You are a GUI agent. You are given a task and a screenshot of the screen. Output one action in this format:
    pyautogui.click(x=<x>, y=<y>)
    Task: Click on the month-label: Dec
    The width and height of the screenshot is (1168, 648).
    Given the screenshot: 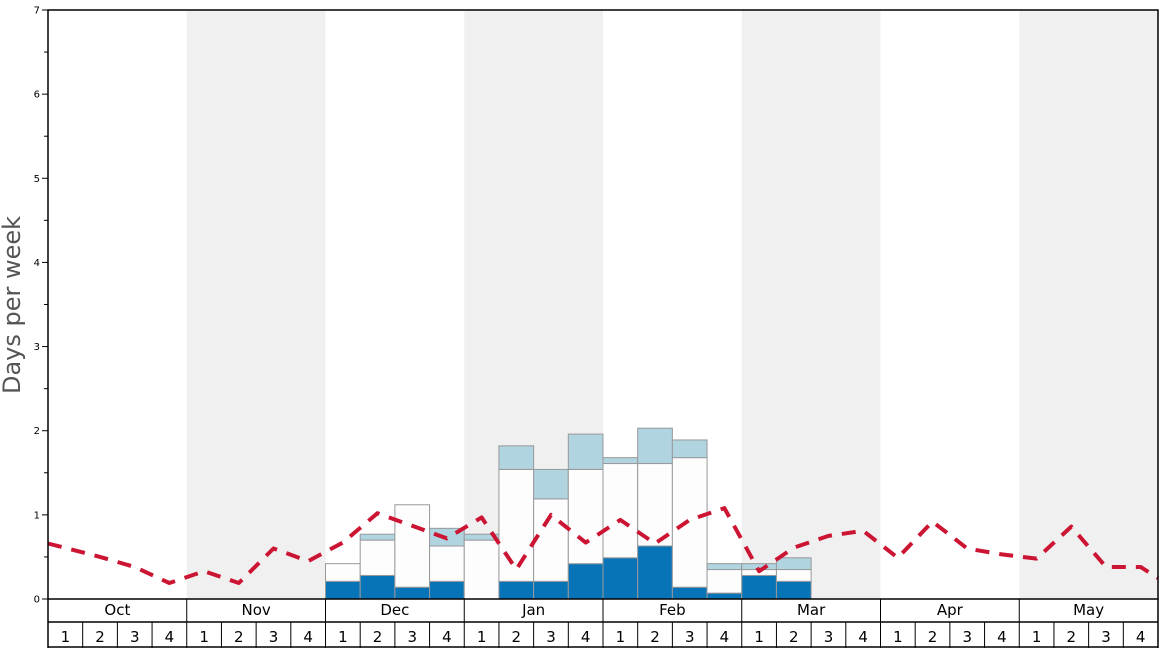 What is the action you would take?
    pyautogui.click(x=394, y=610)
    